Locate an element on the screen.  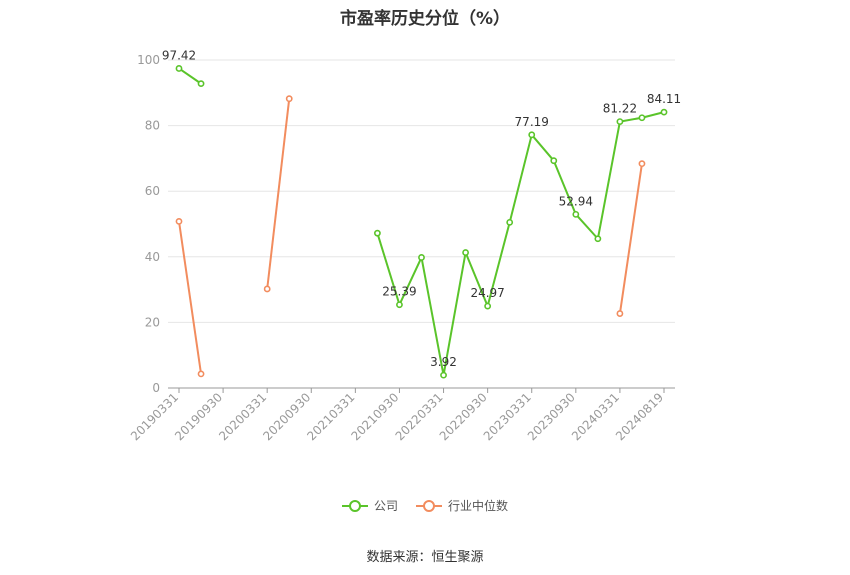
y-tick-label: 60 is located at coordinates (152, 191).